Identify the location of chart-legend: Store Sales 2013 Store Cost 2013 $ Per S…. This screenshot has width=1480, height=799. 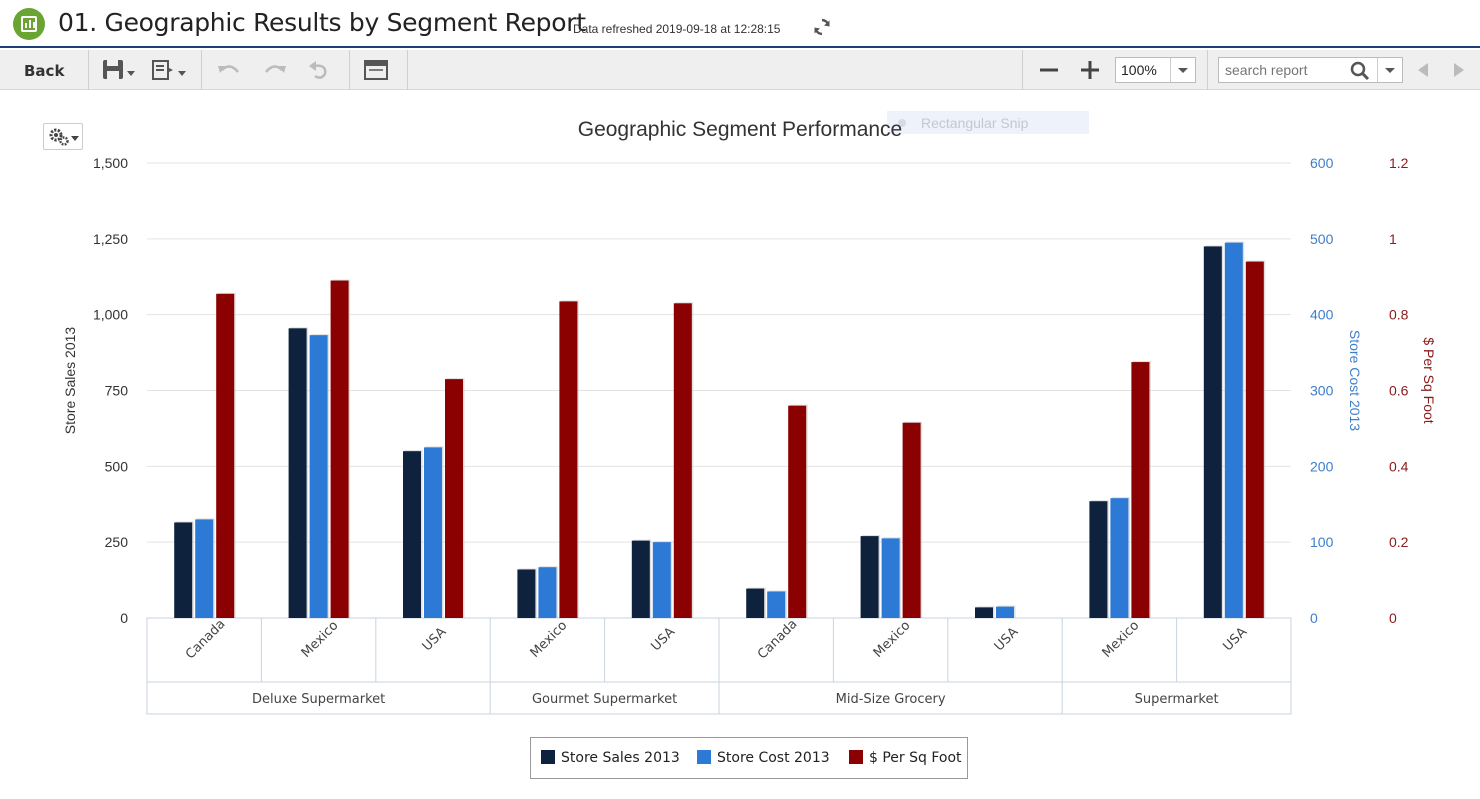
(749, 758).